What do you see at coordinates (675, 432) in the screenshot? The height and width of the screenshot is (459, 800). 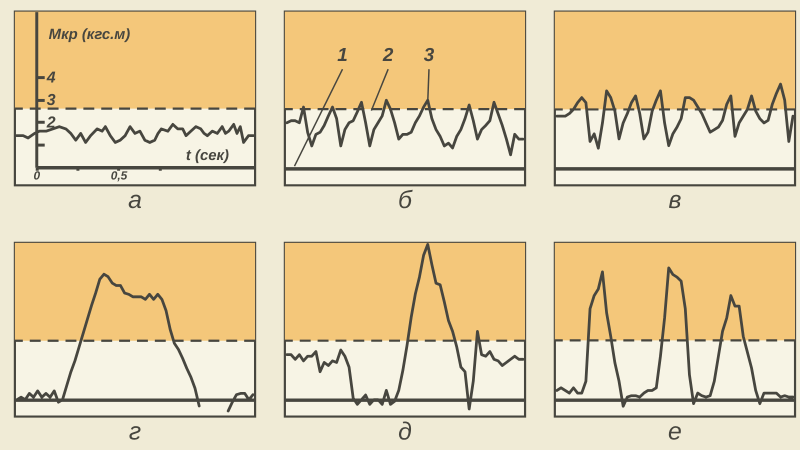 I see `text: е` at bounding box center [675, 432].